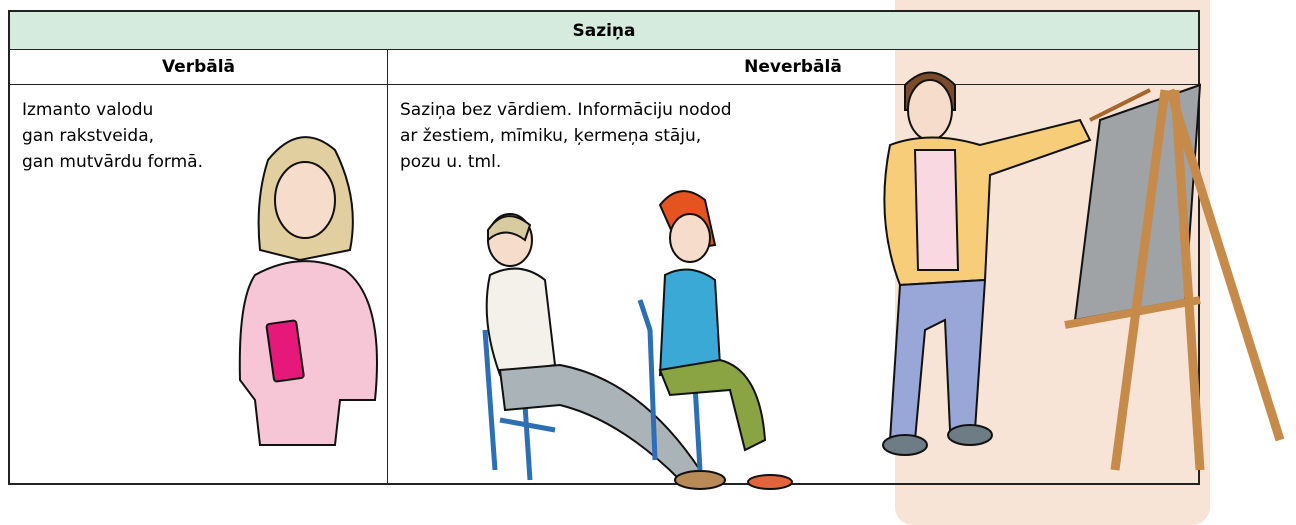 Image resolution: width=1296 pixels, height=525 pixels. Describe the element at coordinates (604, 31) in the screenshot. I see `table-title: Saziņa` at that location.